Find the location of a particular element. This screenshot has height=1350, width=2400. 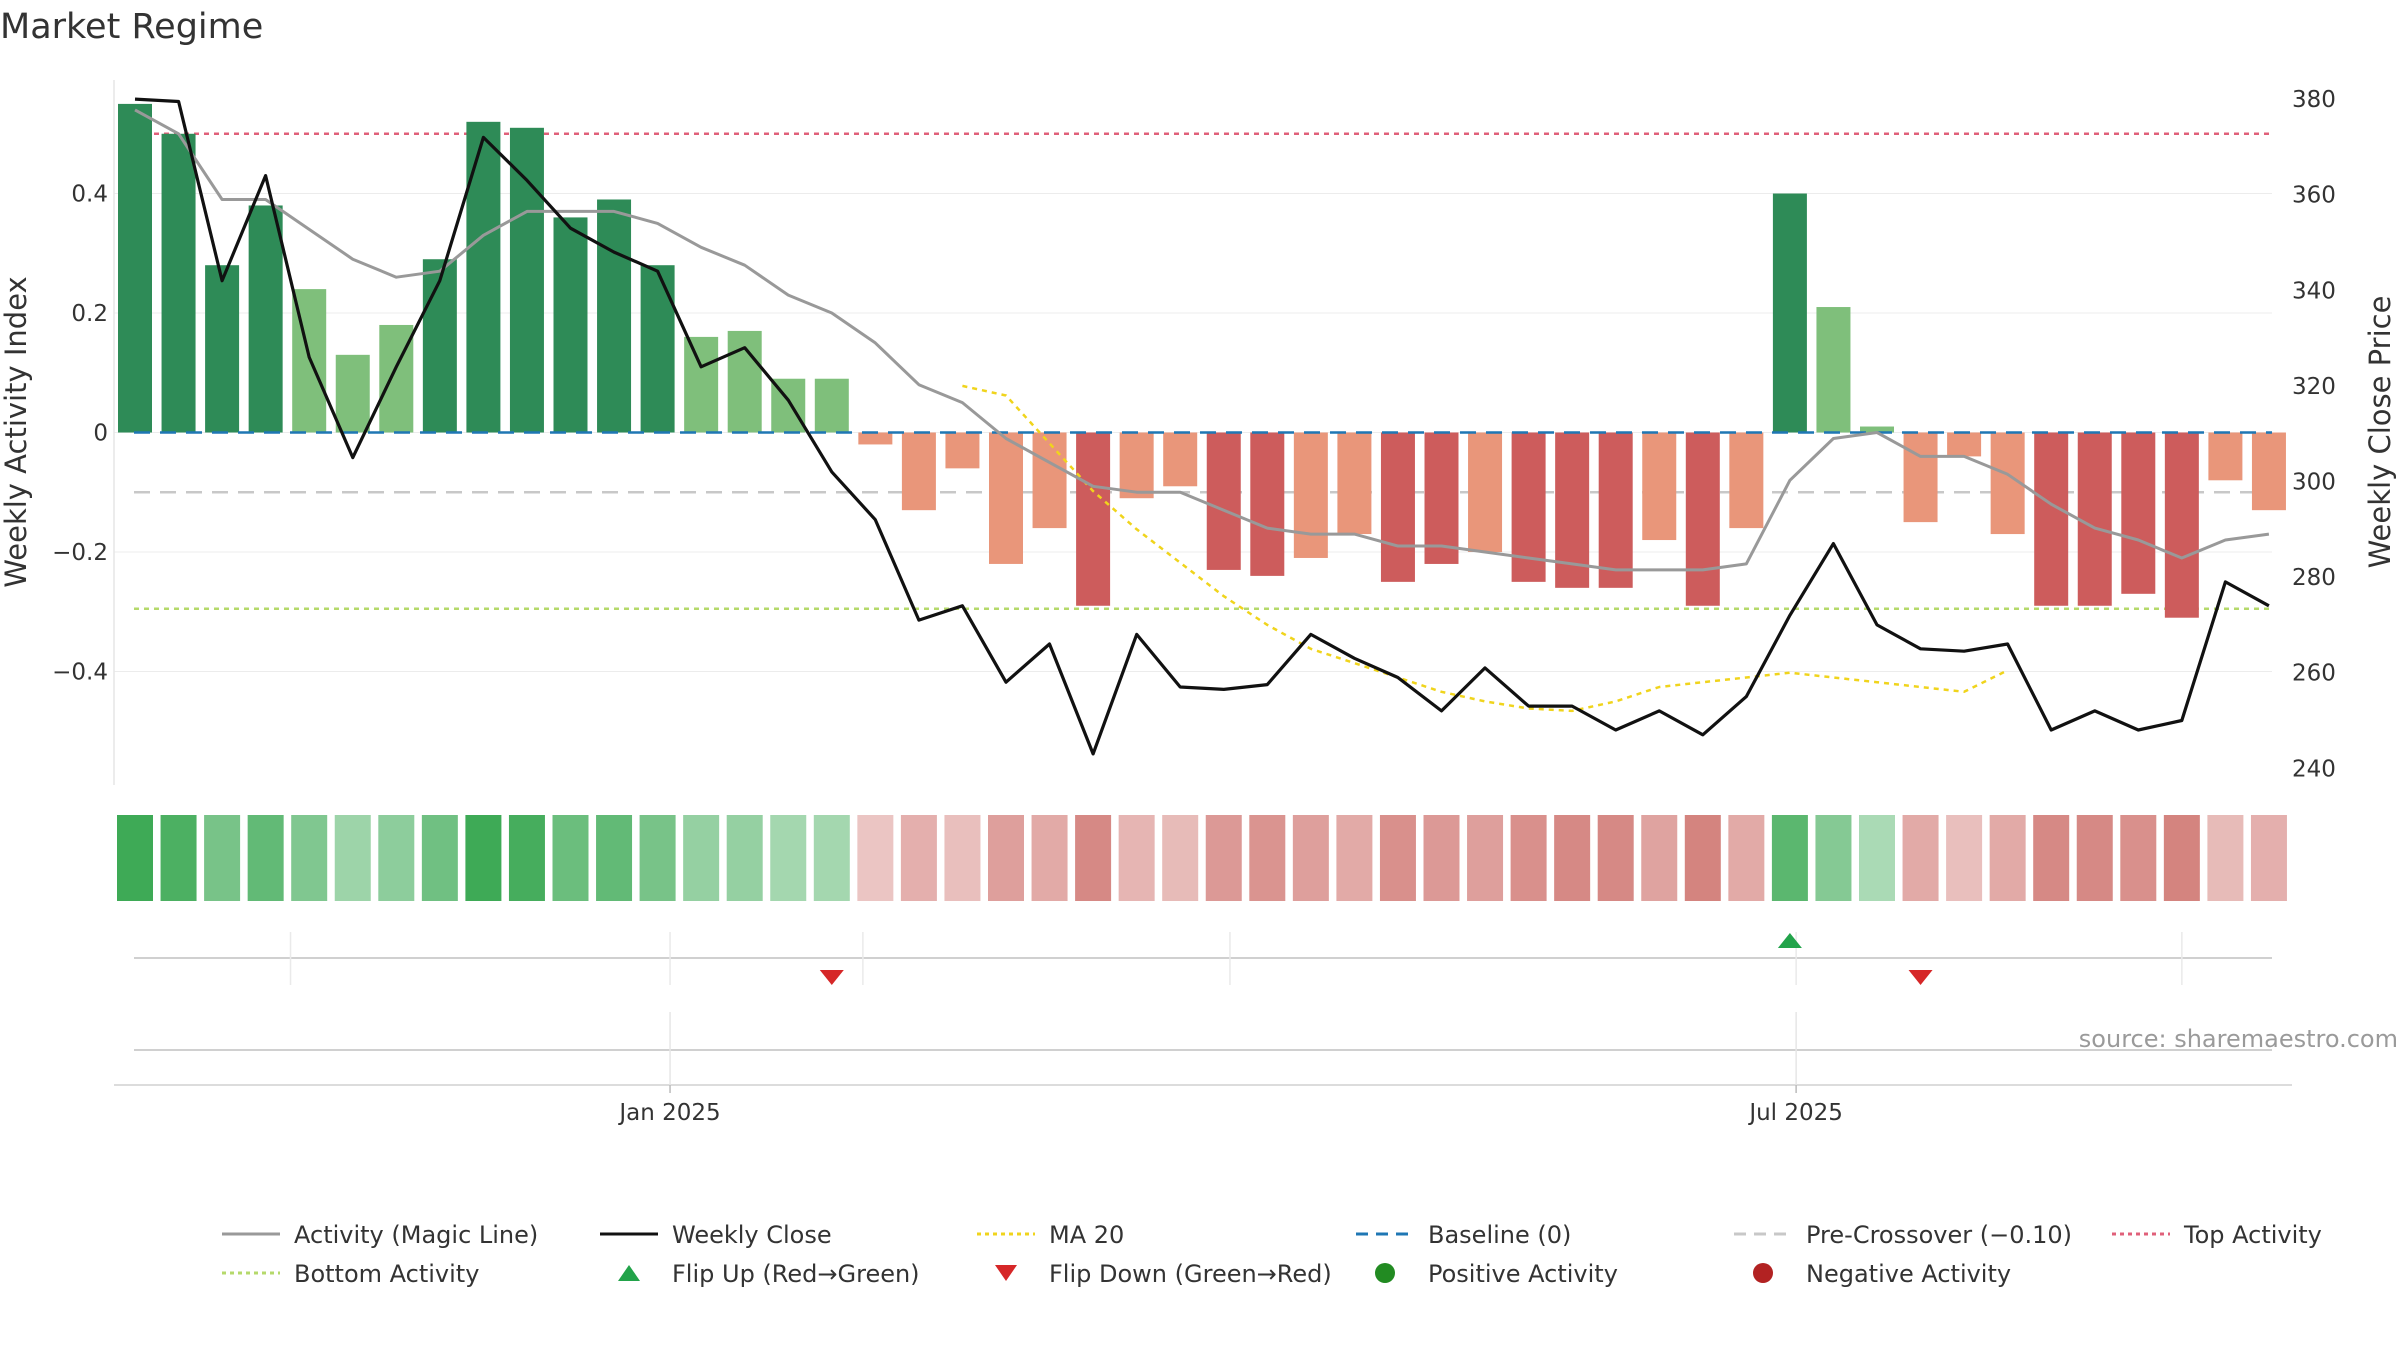

flip-markers-panel is located at coordinates (1203, 958).